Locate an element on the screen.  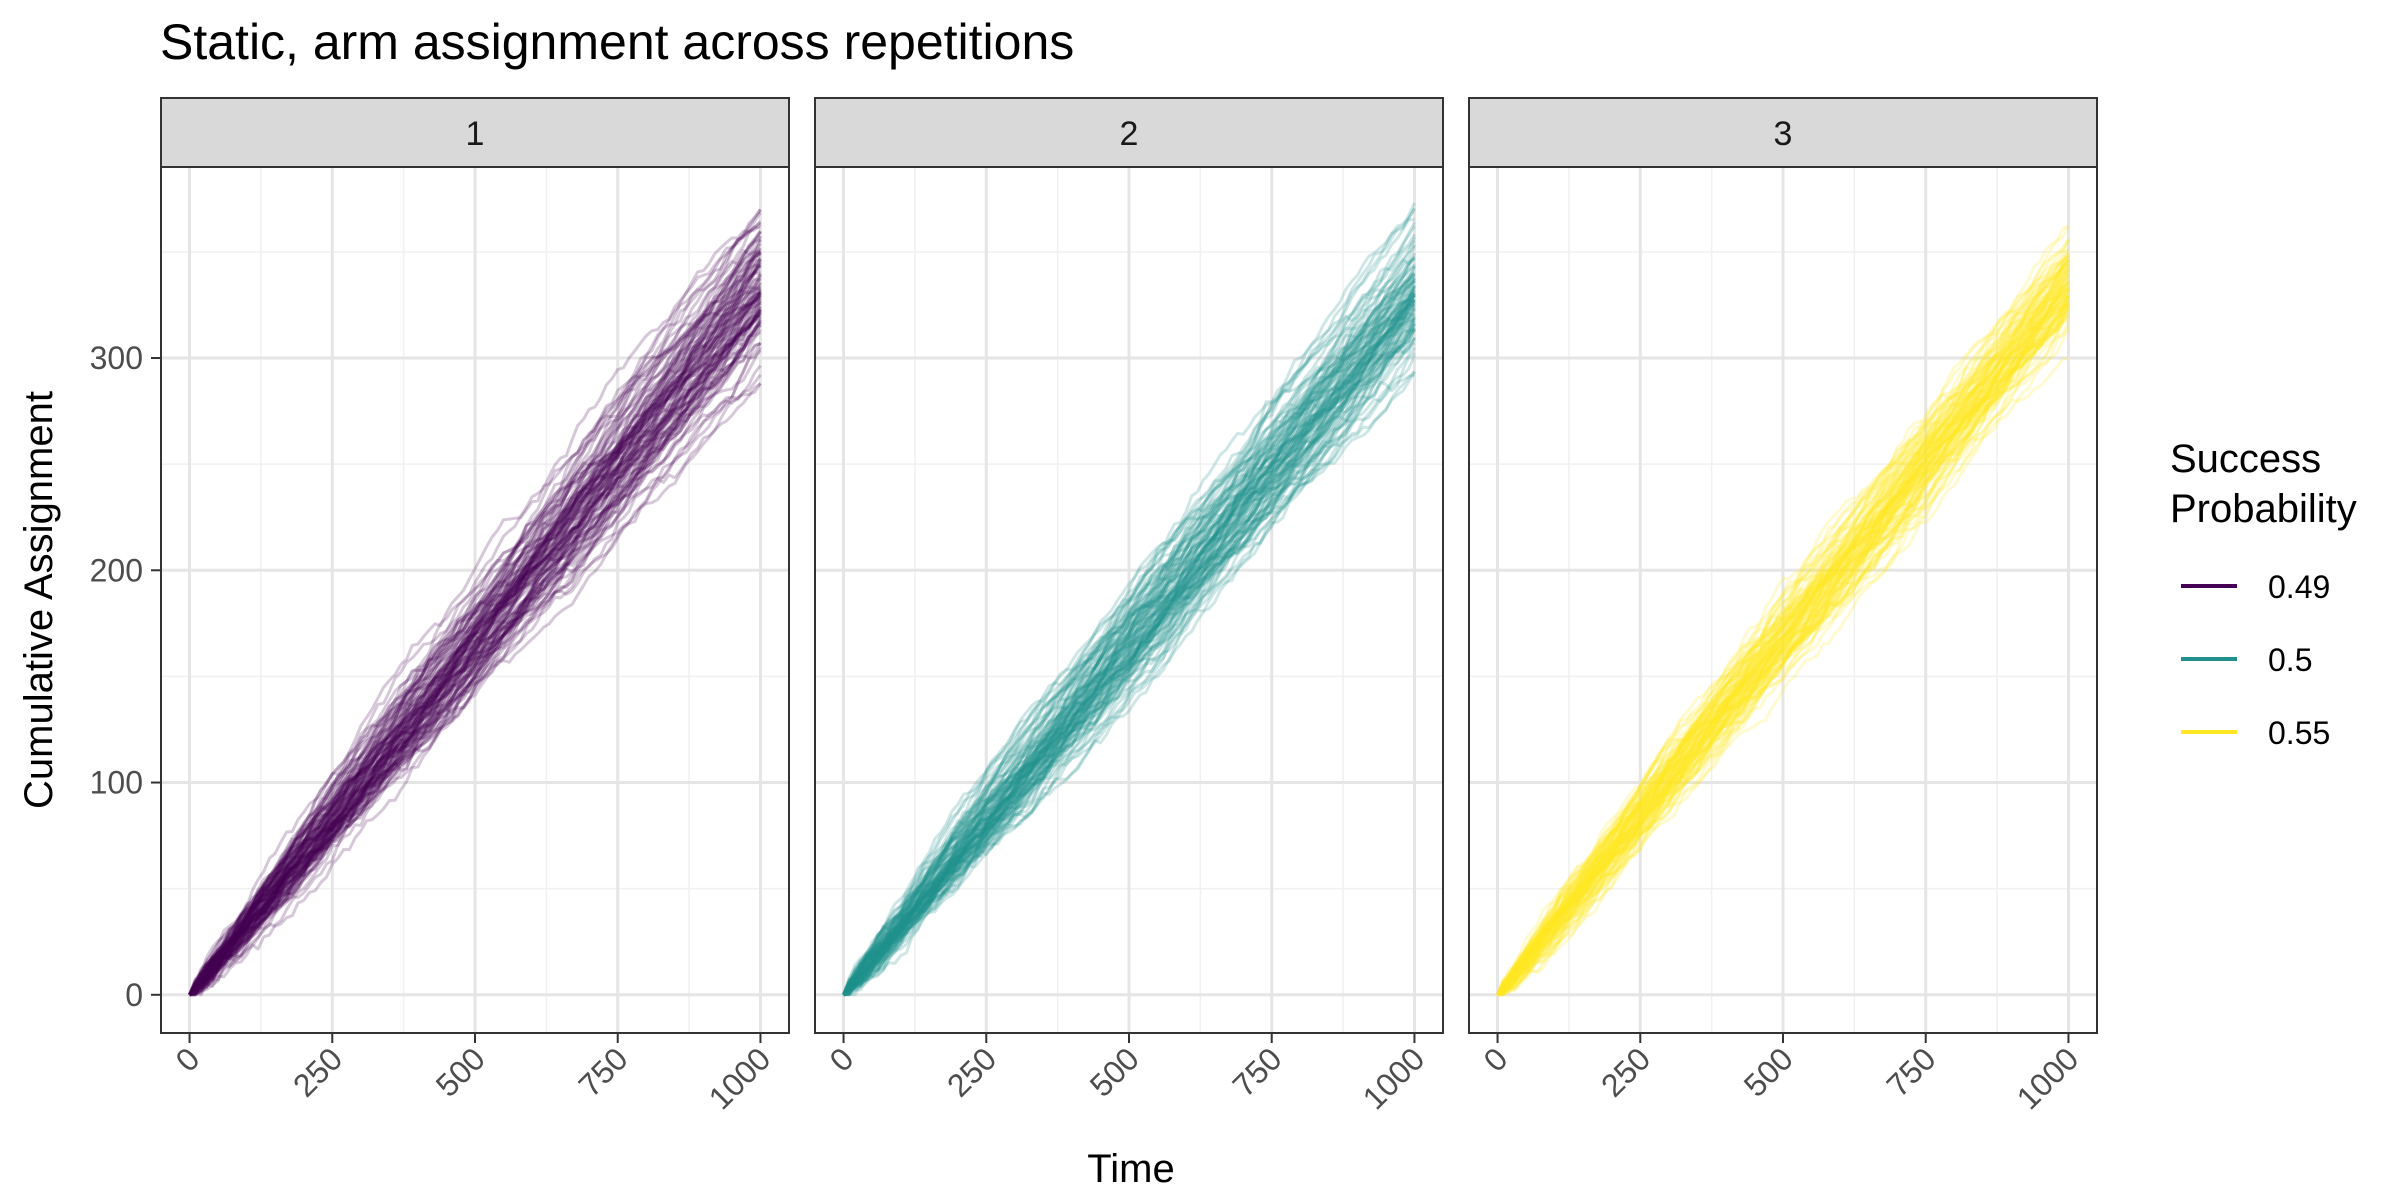
legend: Success Probability 0.49 0.5 0.55 is located at coordinates (2263, 594).